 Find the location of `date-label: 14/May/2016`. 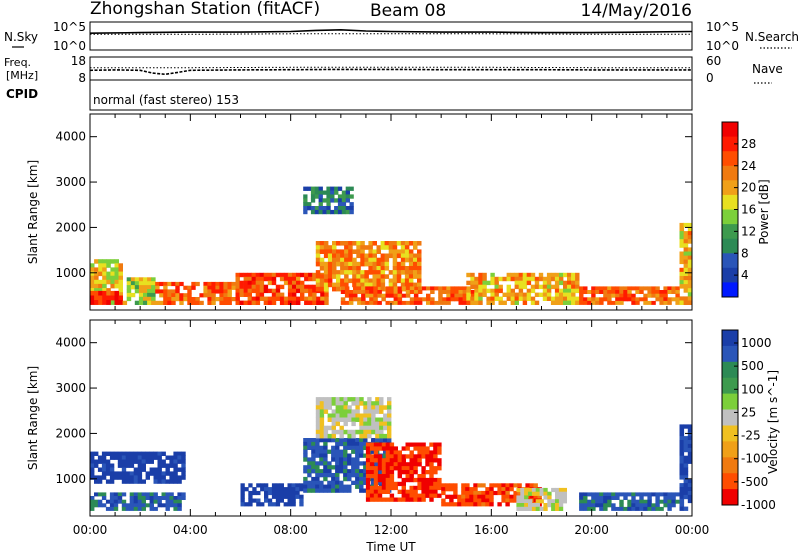

date-label: 14/May/2016 is located at coordinates (637, 11).